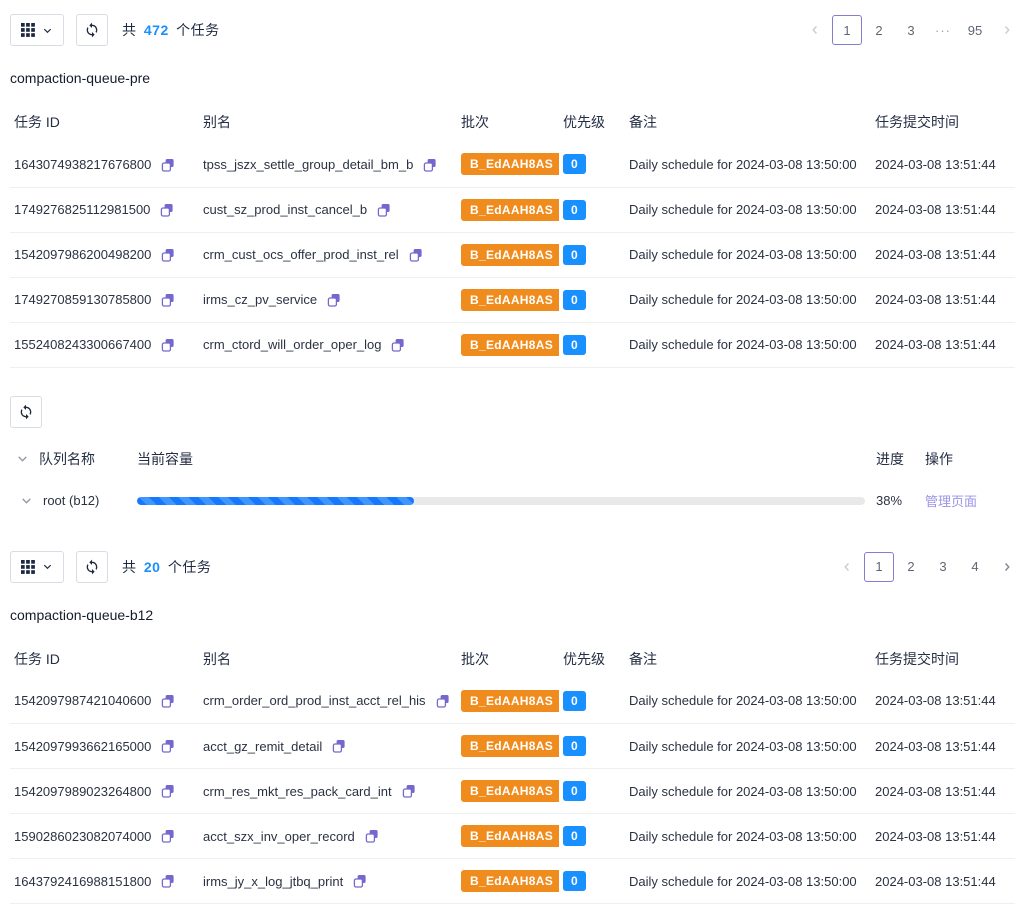 Image resolution: width=1032 pixels, height=918 pixels. Describe the element at coordinates (308, 165) in the screenshot. I see `alias: tpss_jszx_settle_group_detail_bm_b` at that location.